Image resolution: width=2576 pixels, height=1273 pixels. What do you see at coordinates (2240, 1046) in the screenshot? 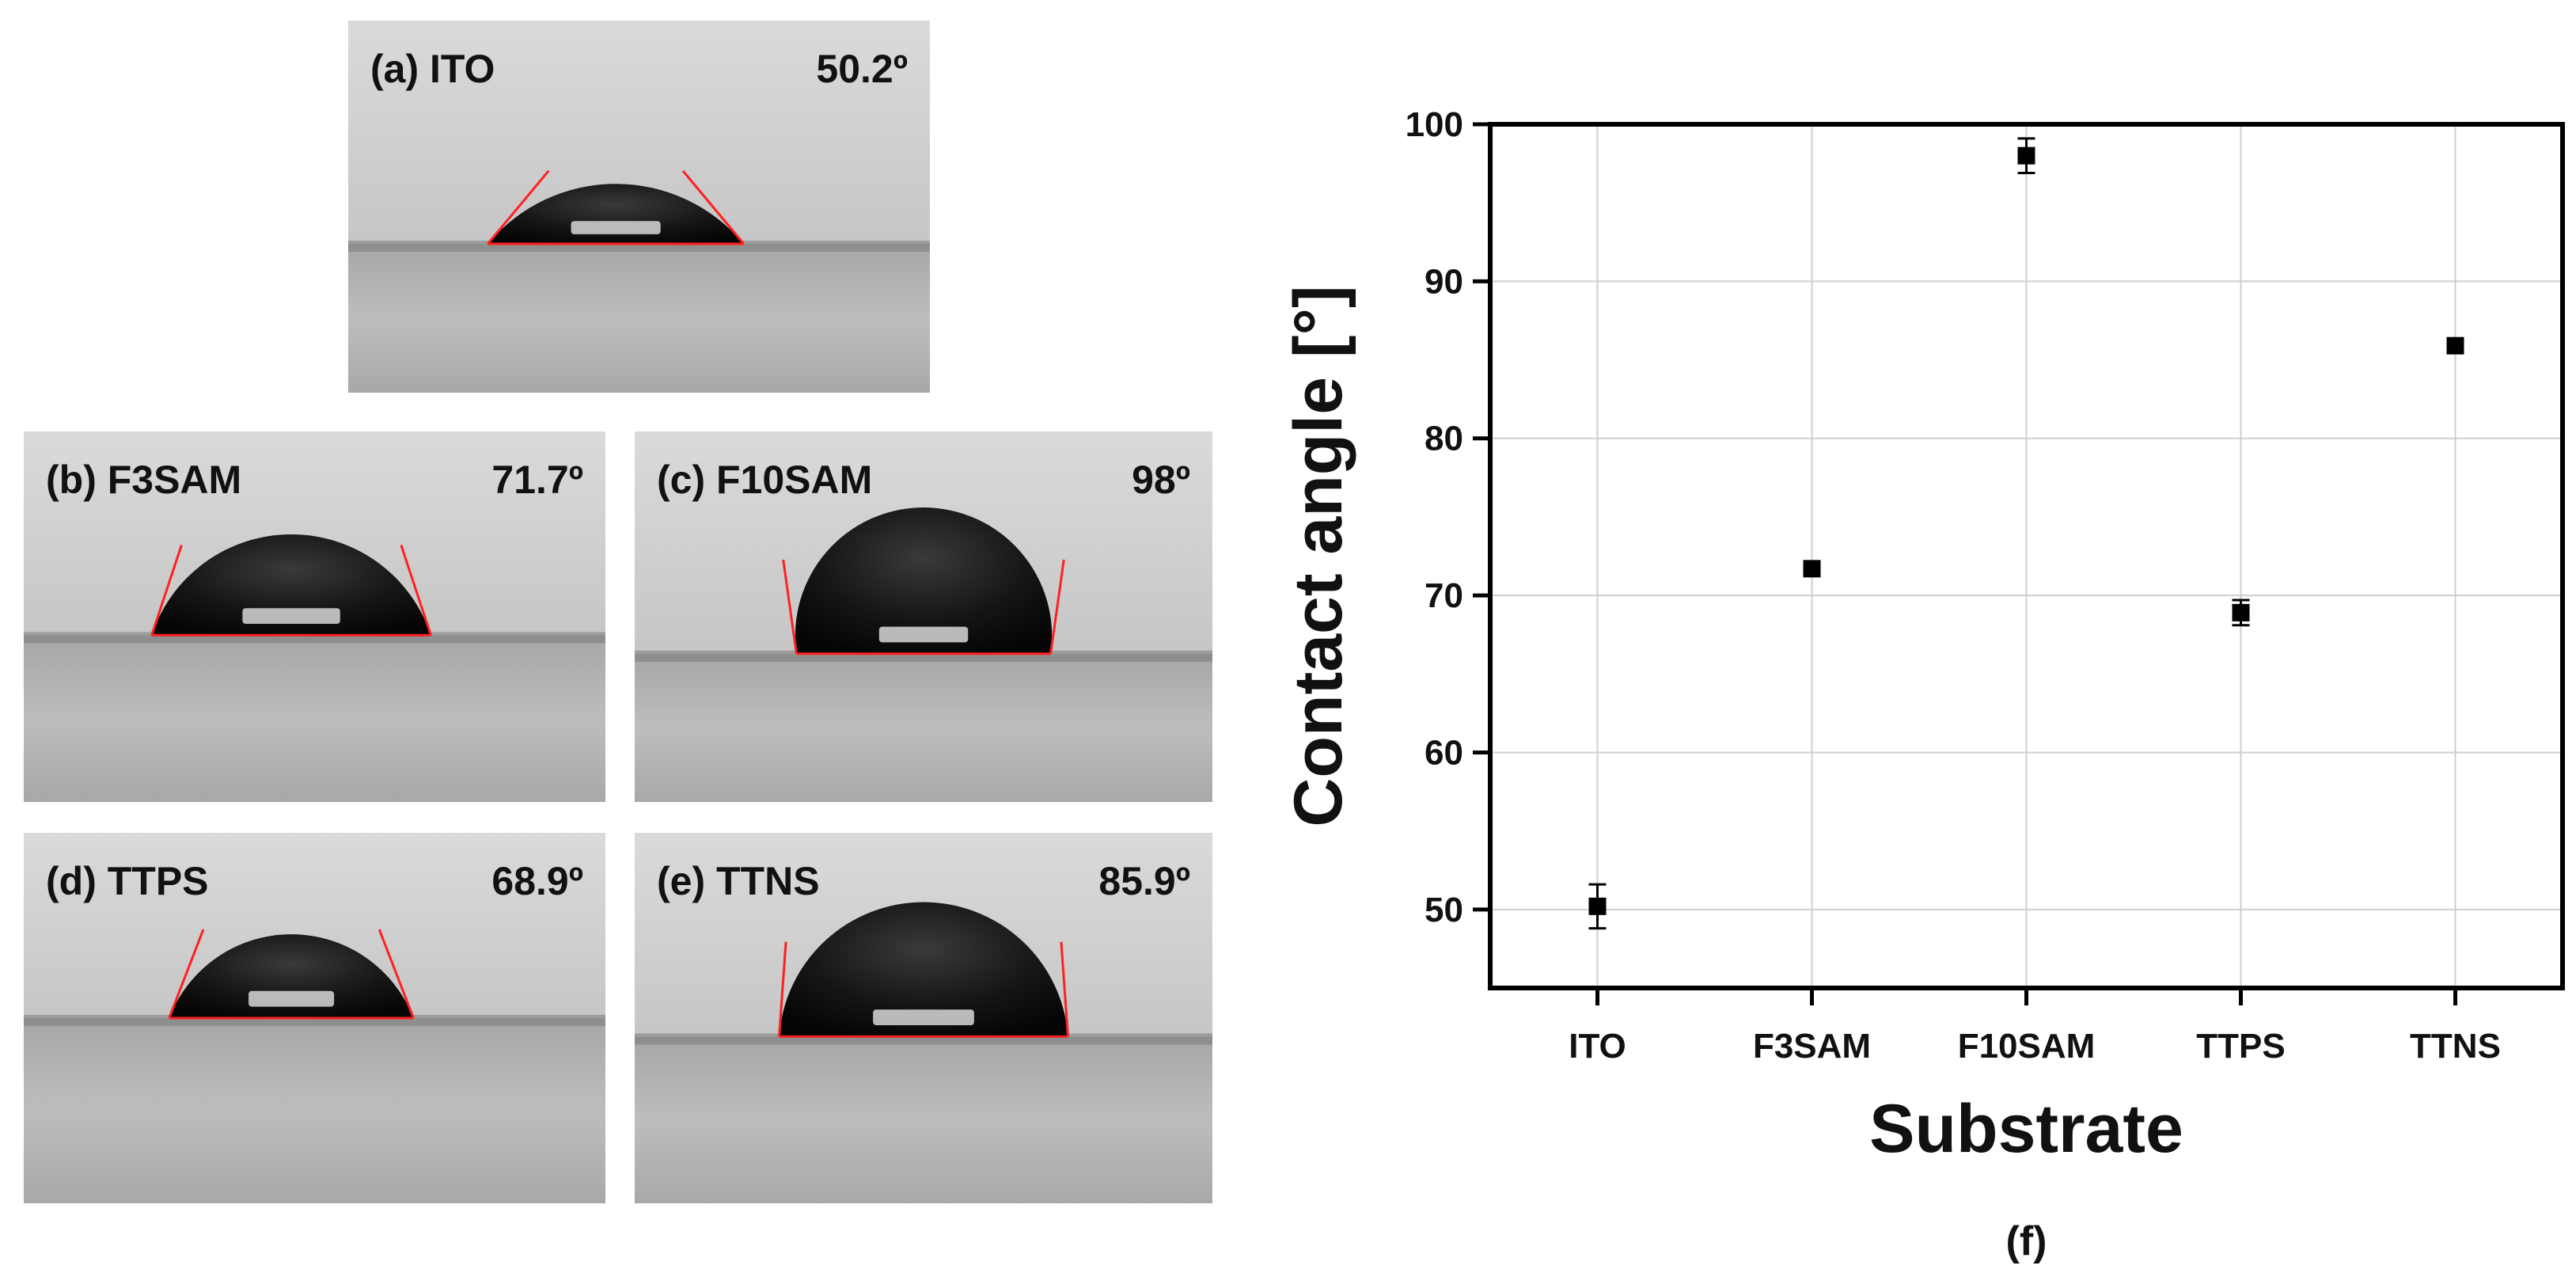
I see `x-tick-label: TTPS` at bounding box center [2240, 1046].